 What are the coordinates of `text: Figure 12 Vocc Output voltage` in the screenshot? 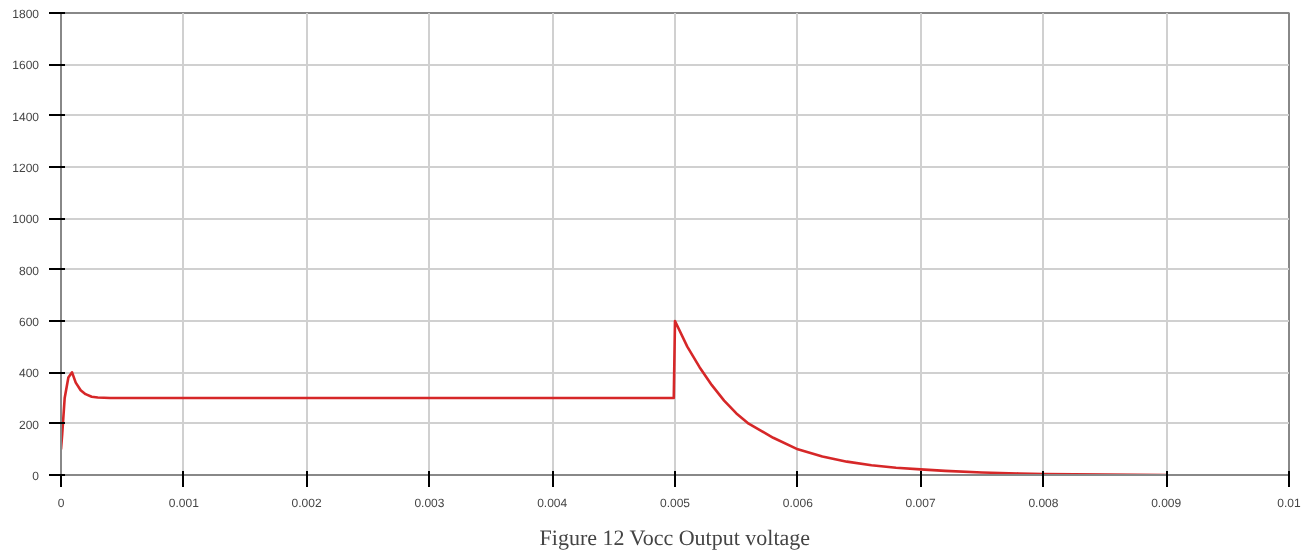 It's located at (675, 539).